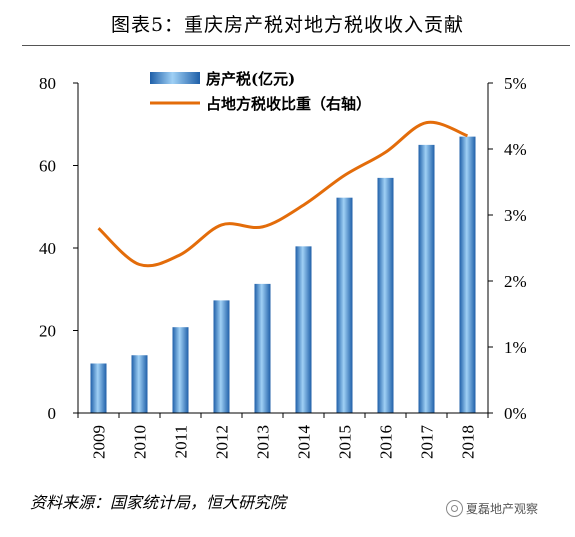 The image size is (575, 537). Describe the element at coordinates (158, 502) in the screenshot. I see `source-note: 资料来源：国家统计局，恒大研究院` at that location.